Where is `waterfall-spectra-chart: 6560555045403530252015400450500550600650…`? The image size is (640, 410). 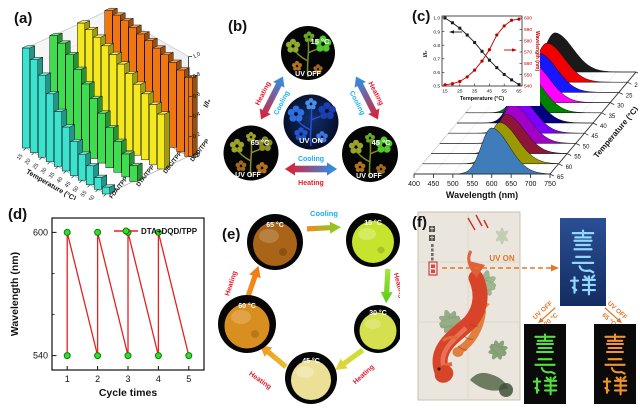
waterfall-spectra-chart: 6560555045403530252015400450500550600650… is located at coordinates (523, 116).